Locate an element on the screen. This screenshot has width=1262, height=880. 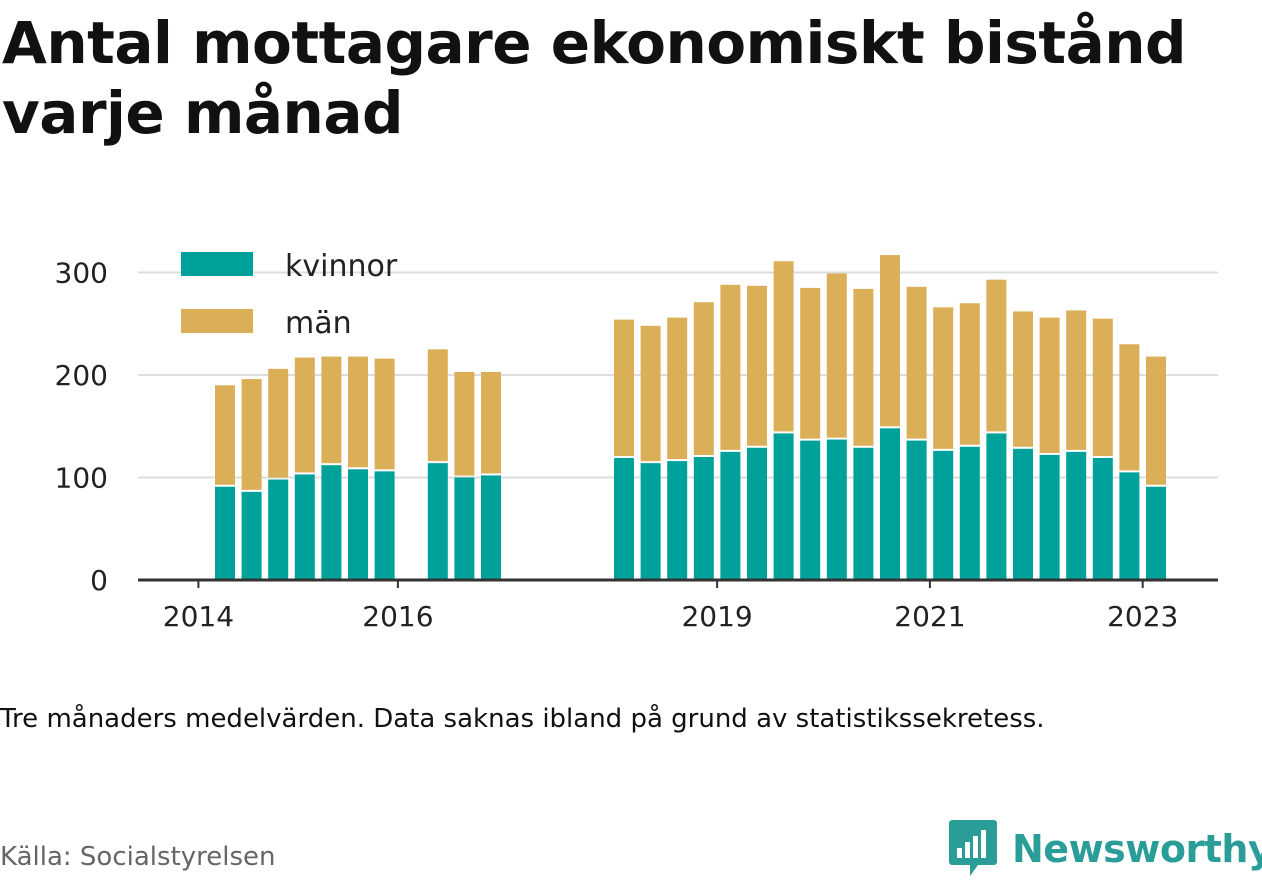
brand-name: Newsworthy is located at coordinates (1137, 849).